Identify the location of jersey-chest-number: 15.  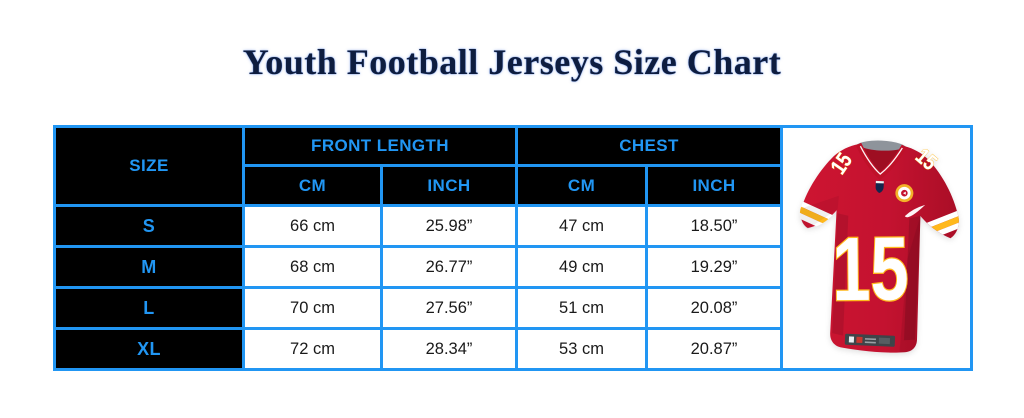
(869, 268).